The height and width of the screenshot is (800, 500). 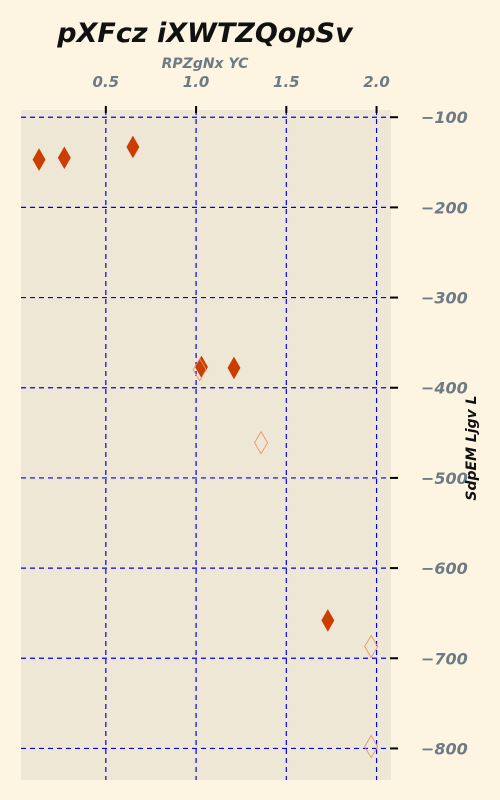 What do you see at coordinates (444, 478) in the screenshot?
I see `y-tick-label: −500` at bounding box center [444, 478].